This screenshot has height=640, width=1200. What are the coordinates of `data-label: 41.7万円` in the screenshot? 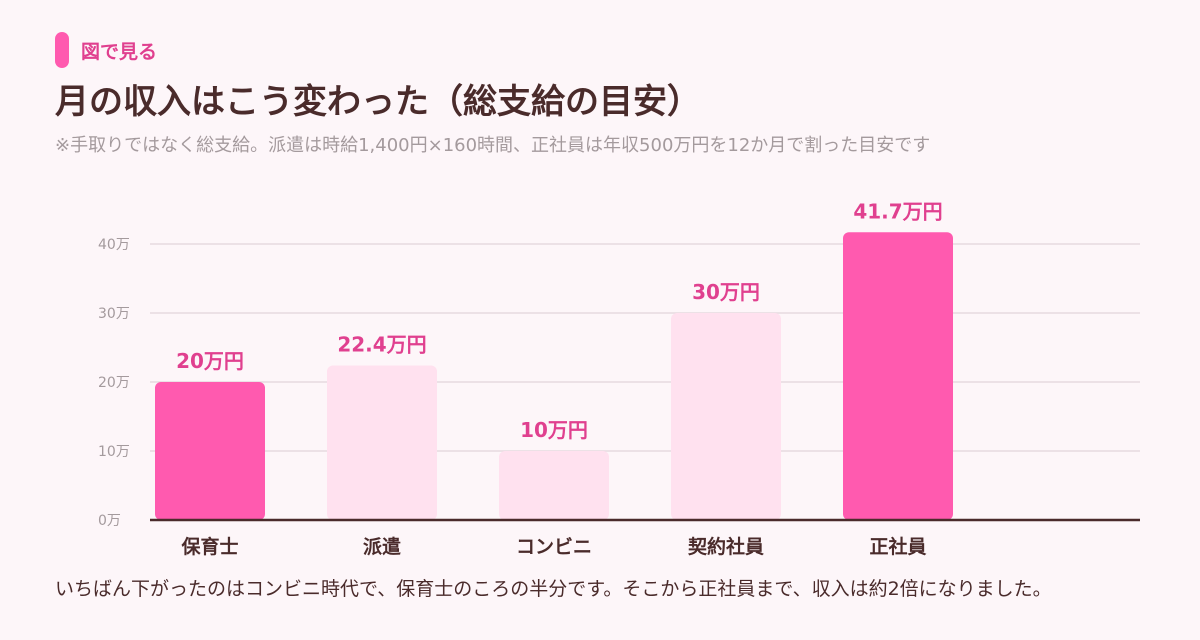 It's located at (897, 211).